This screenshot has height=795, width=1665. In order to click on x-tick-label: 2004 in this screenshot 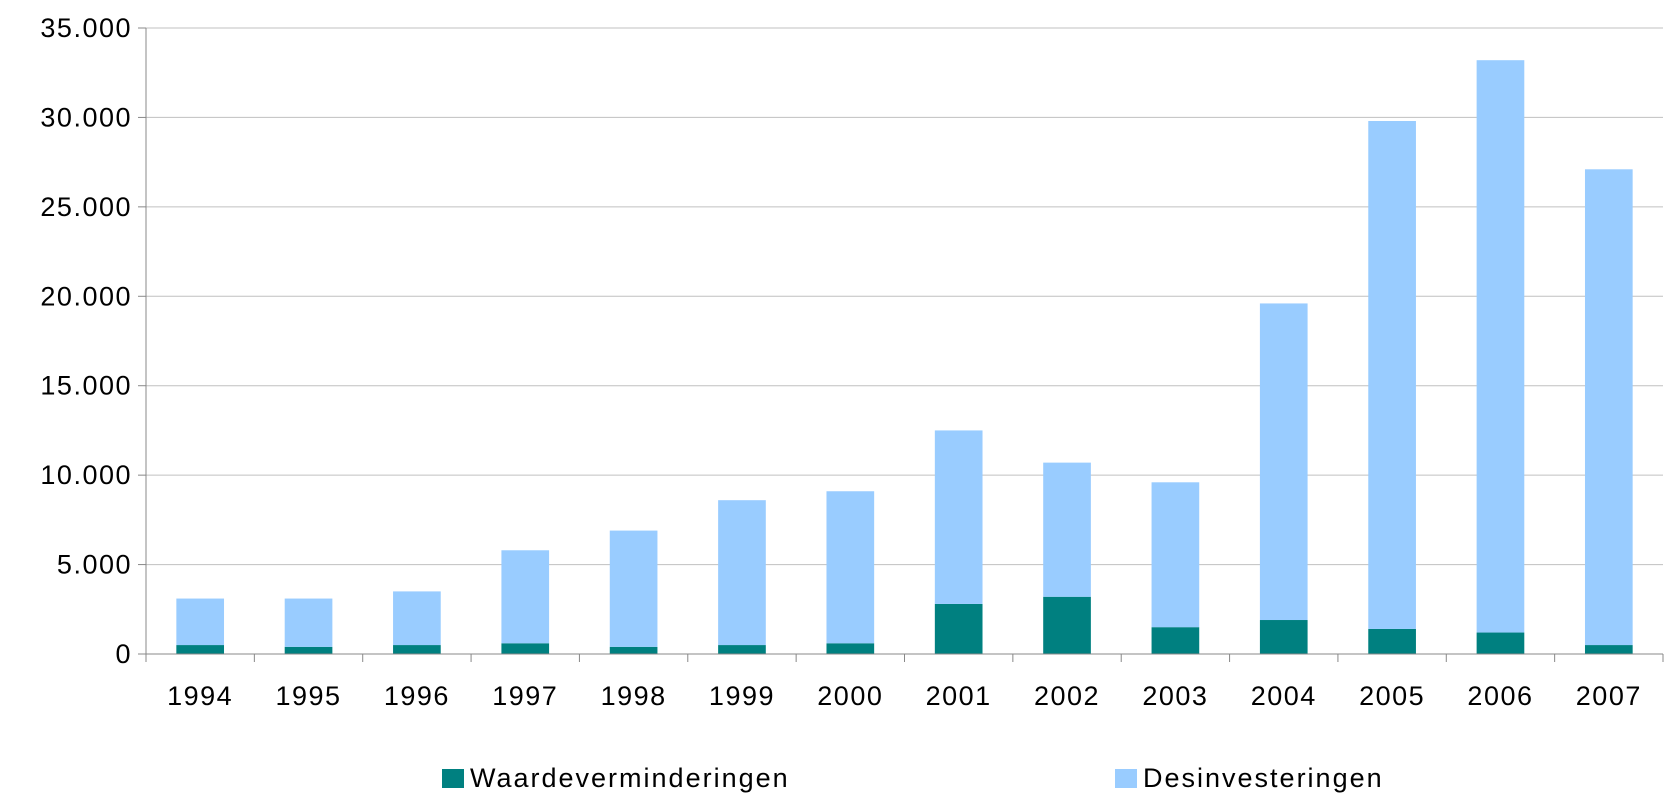, I will do `click(1284, 696)`.